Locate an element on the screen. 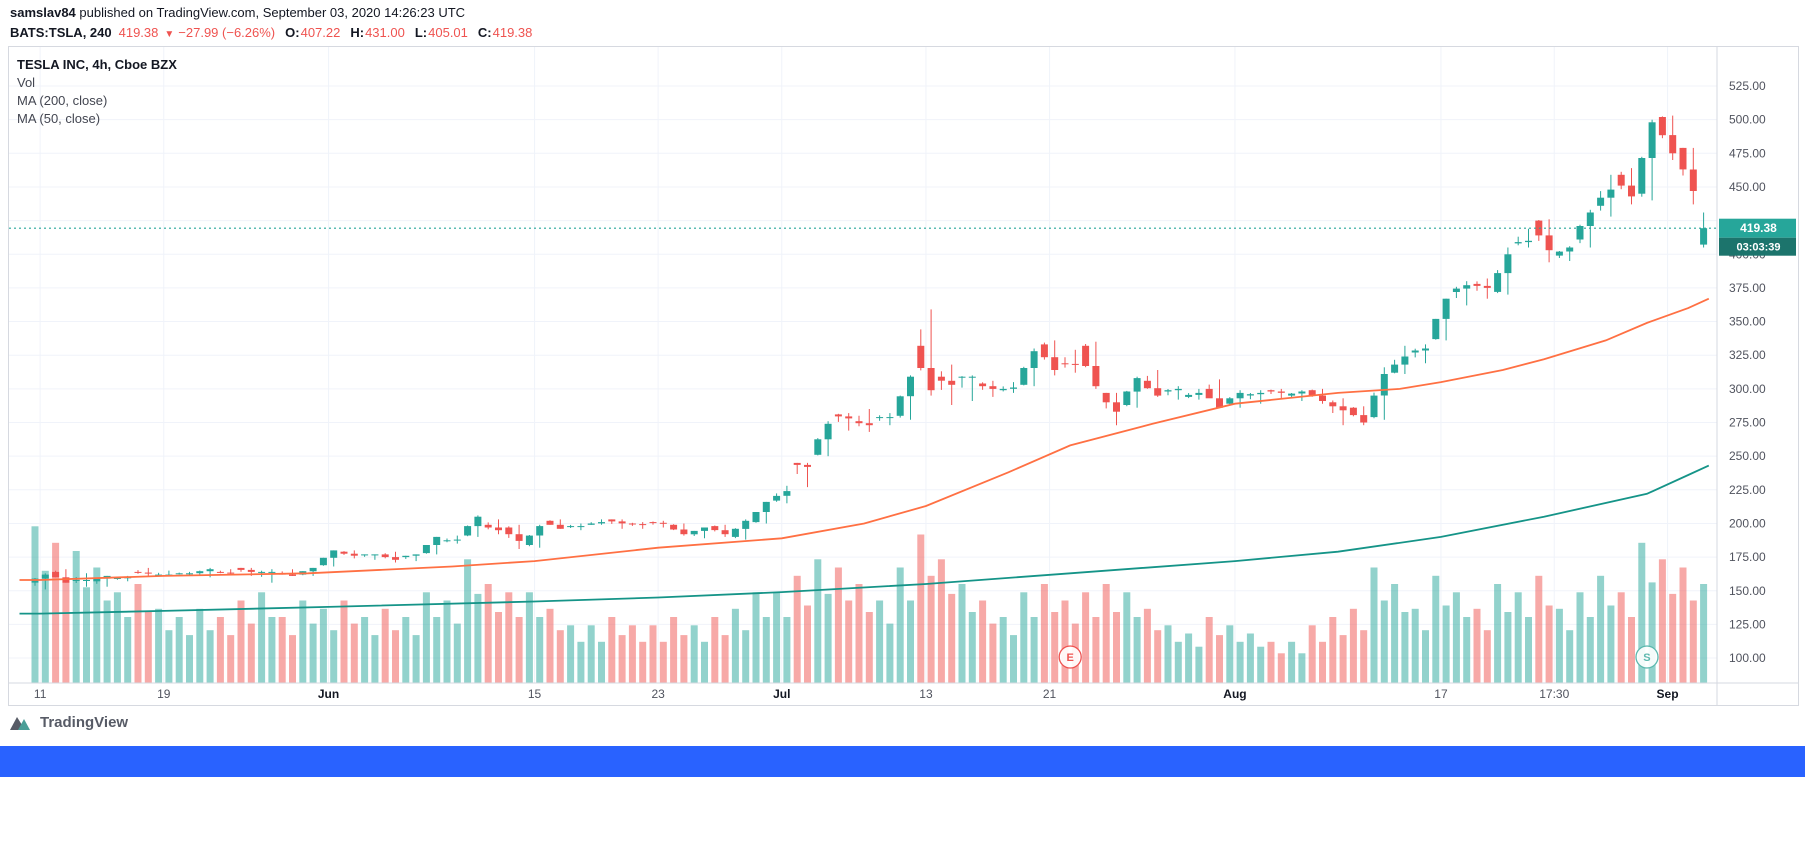 The image size is (1805, 861). svg-text: 325.00 is located at coordinates (1747, 355).